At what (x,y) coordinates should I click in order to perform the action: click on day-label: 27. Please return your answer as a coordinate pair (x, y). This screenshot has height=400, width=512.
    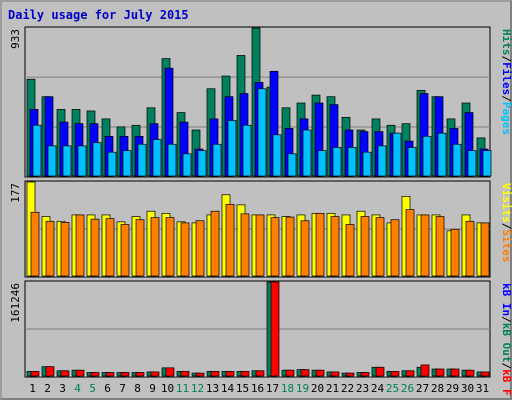
    Looking at the image, I should click on (422, 388).